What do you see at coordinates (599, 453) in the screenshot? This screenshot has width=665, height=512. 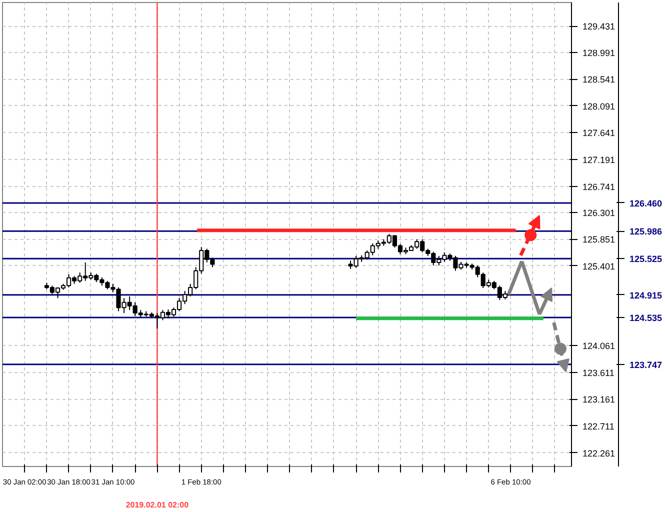 I see `y-tick-label: 122.261` at bounding box center [599, 453].